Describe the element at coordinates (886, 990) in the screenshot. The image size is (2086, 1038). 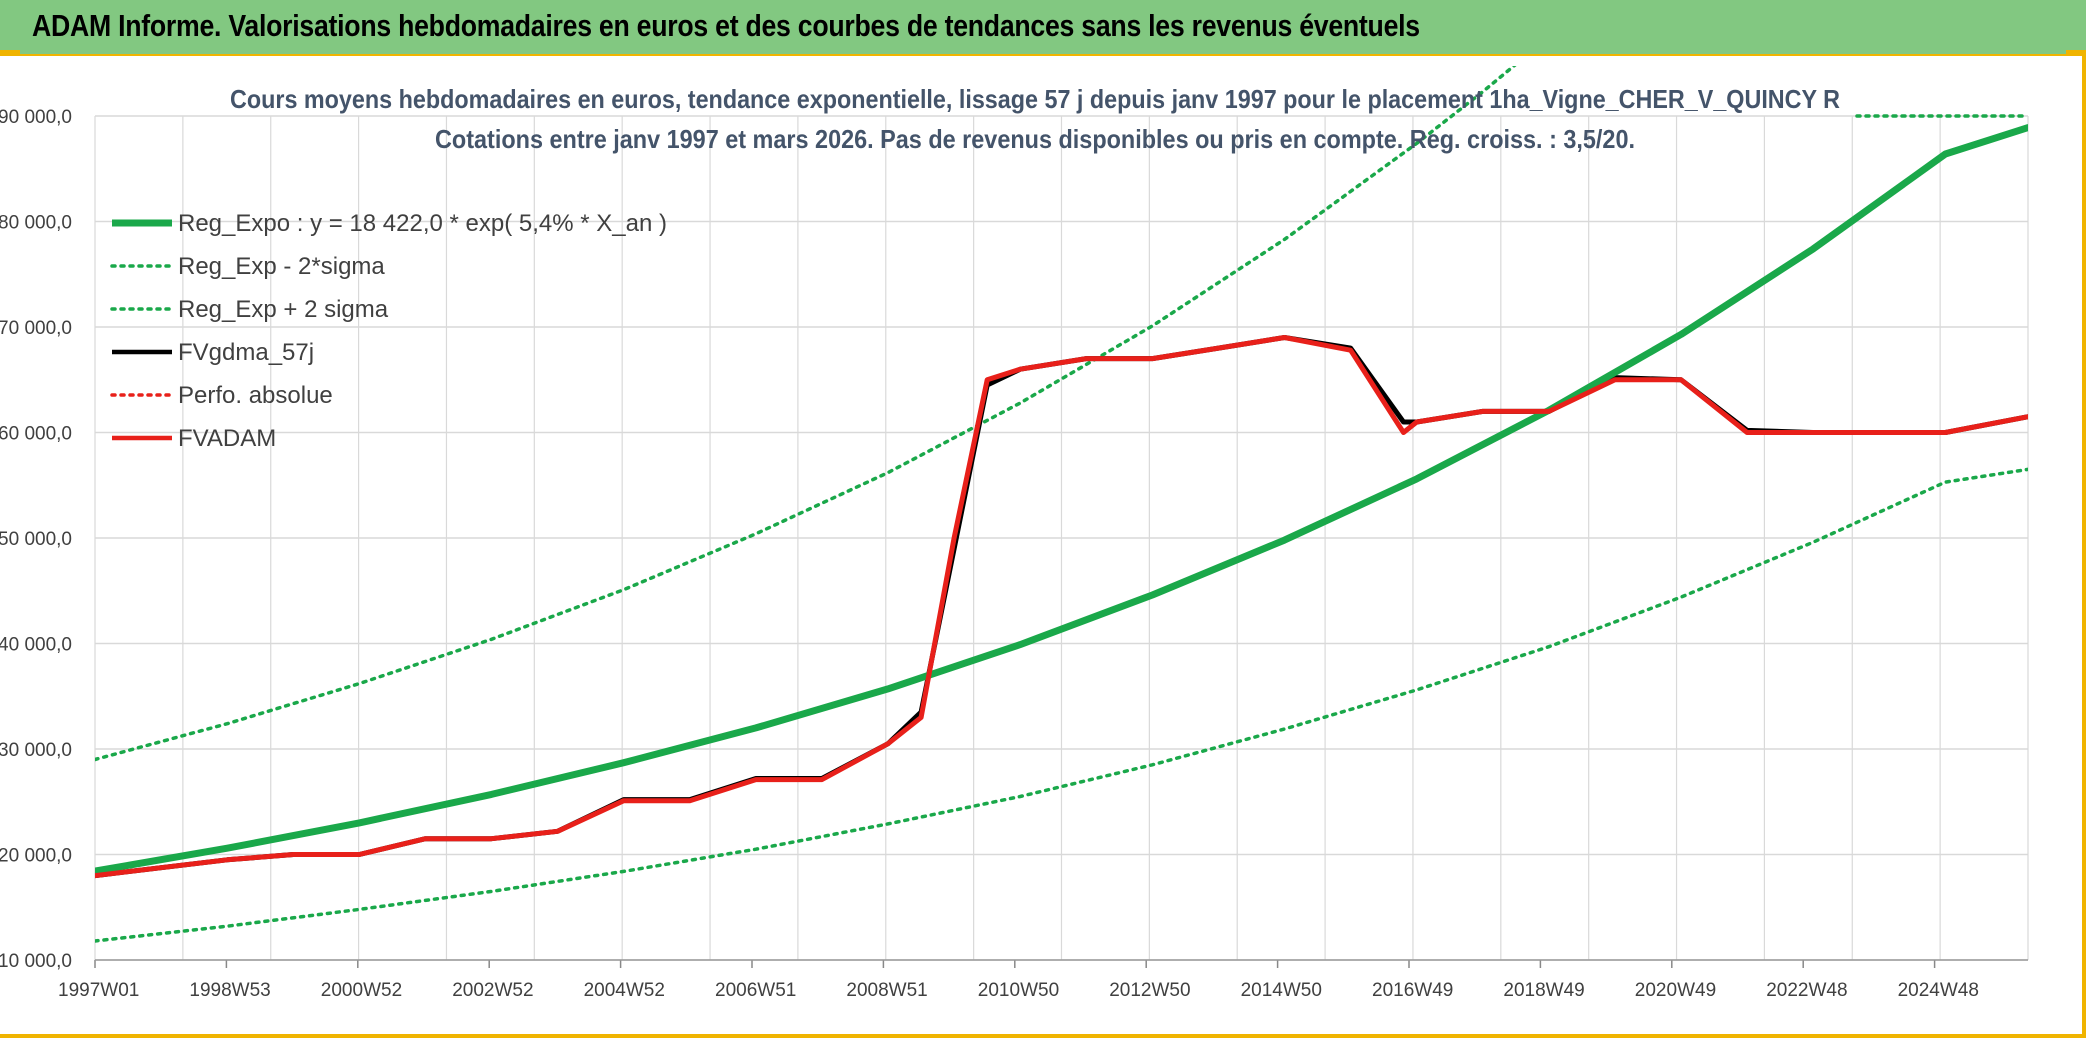
I see `x-tick-label: 2008W51` at that location.